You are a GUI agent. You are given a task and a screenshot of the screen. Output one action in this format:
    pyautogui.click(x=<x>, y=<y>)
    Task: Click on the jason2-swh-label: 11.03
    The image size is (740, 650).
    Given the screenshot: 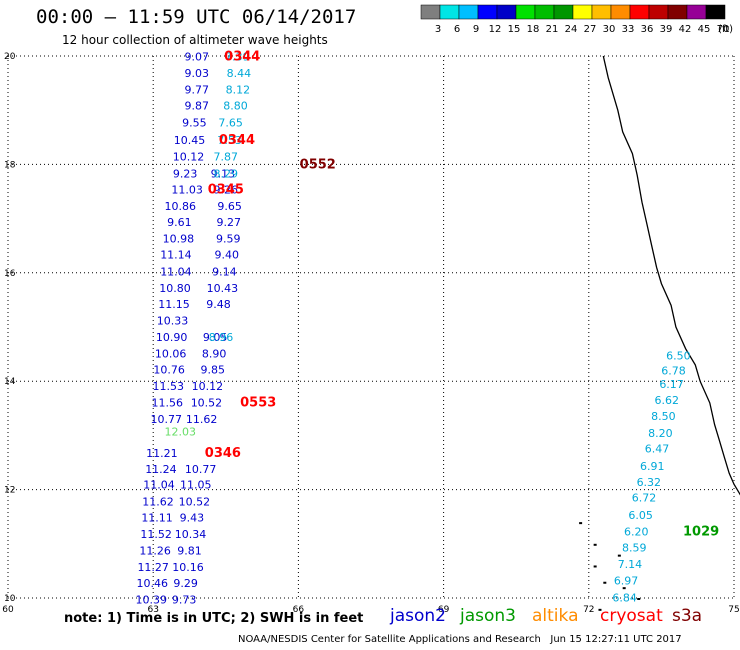 What is the action you would take?
    pyautogui.click(x=187, y=190)
    